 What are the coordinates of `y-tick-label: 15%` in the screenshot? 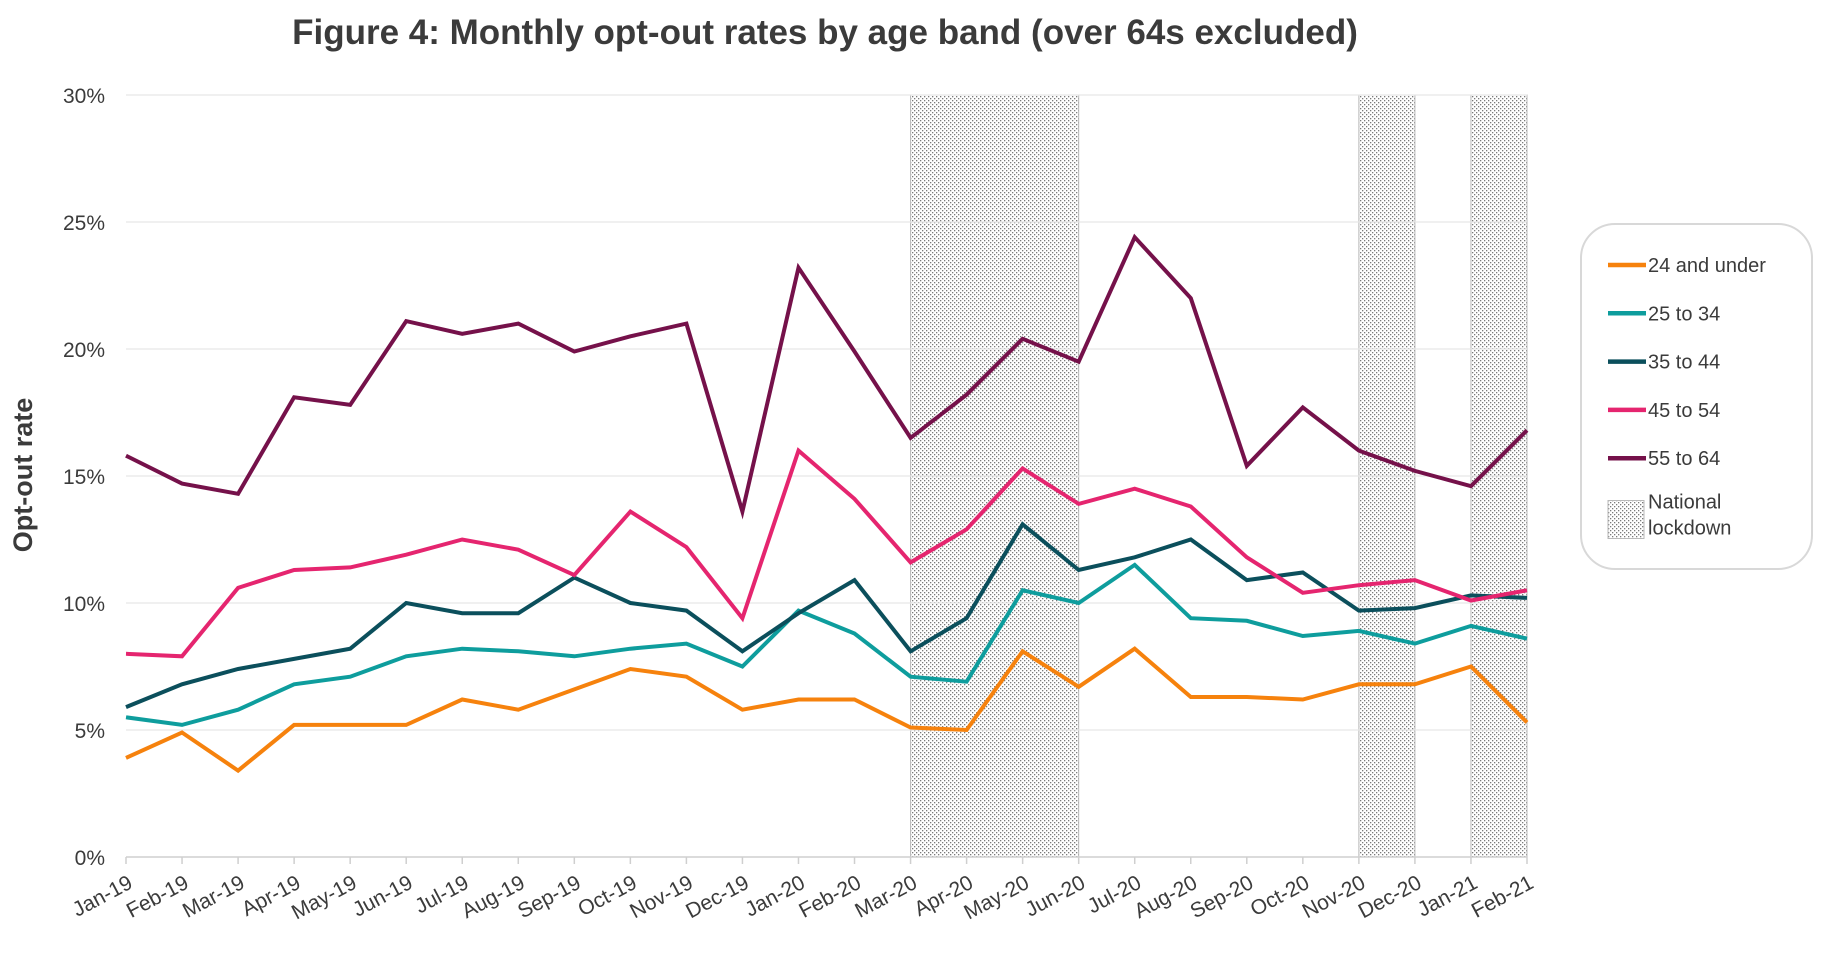 It's located at (84, 477).